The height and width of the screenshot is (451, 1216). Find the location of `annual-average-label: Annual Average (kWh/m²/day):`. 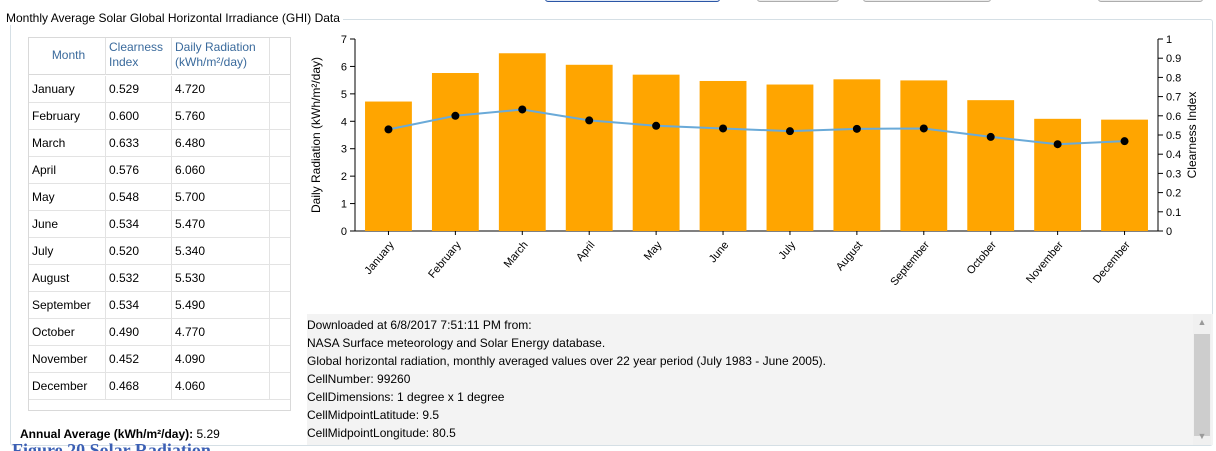

annual-average-label: Annual Average (kWh/m²/day): is located at coordinates (107, 434).